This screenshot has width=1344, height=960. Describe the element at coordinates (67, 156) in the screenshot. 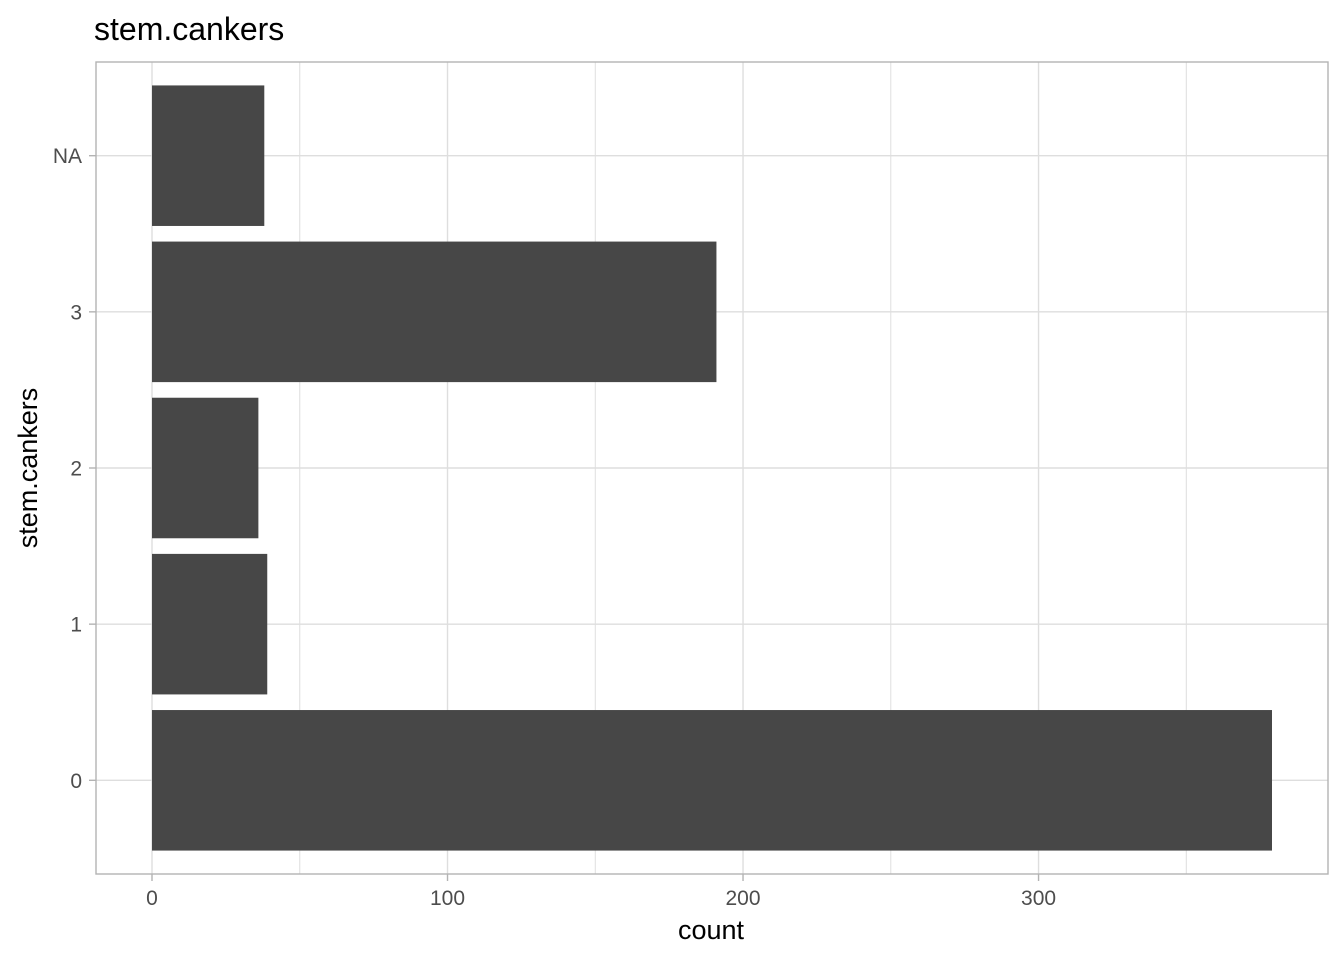

I see `y-tick-label: NA` at that location.